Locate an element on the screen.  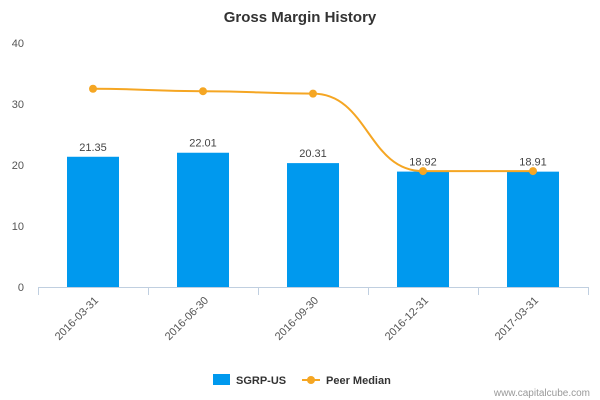
legend-swatch-sgrp is located at coordinates (221, 379).